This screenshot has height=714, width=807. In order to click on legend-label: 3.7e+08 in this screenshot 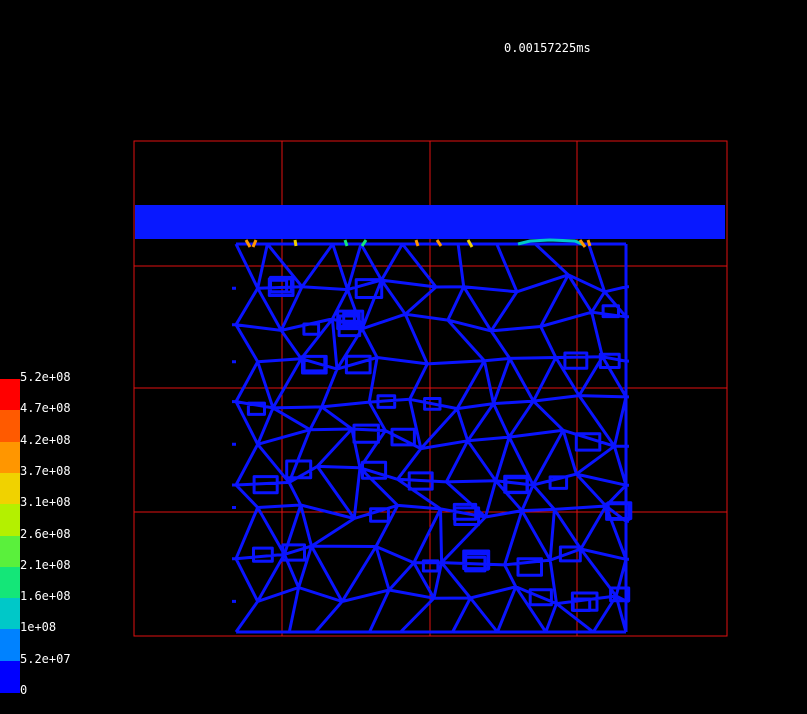, I will do `click(45, 470)`.